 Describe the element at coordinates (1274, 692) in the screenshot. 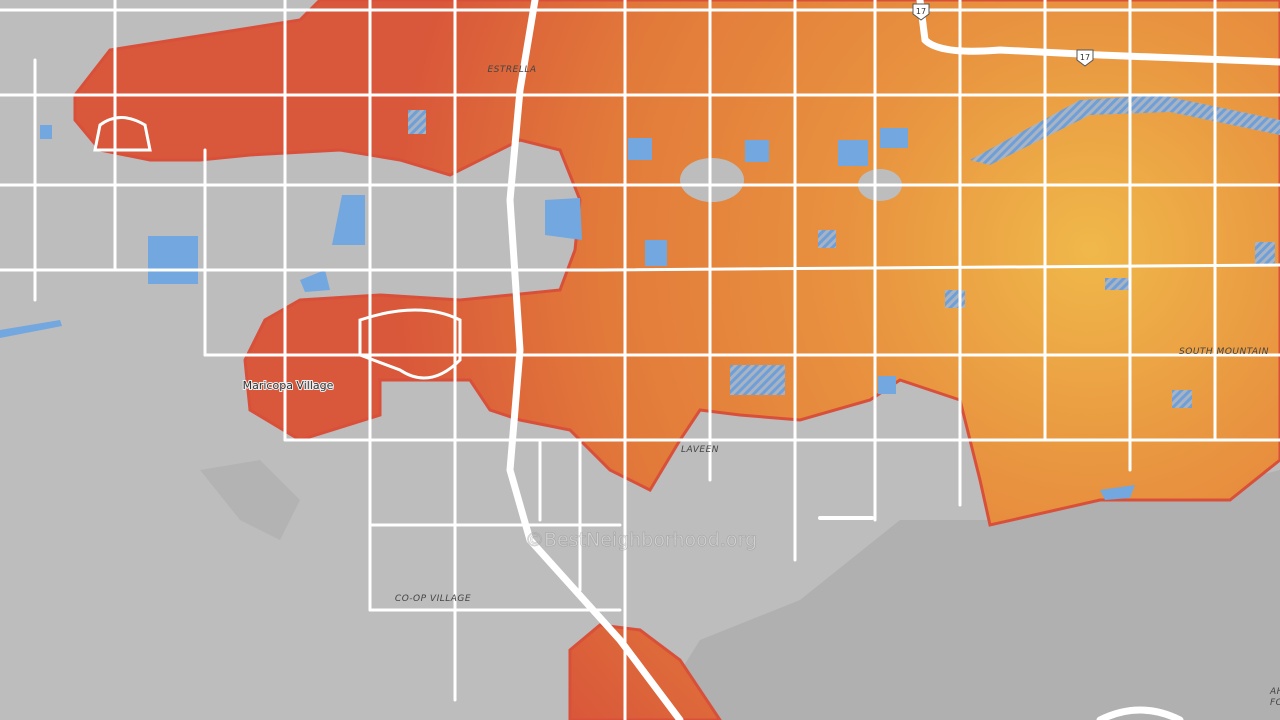

I see `place-label: AH` at that location.